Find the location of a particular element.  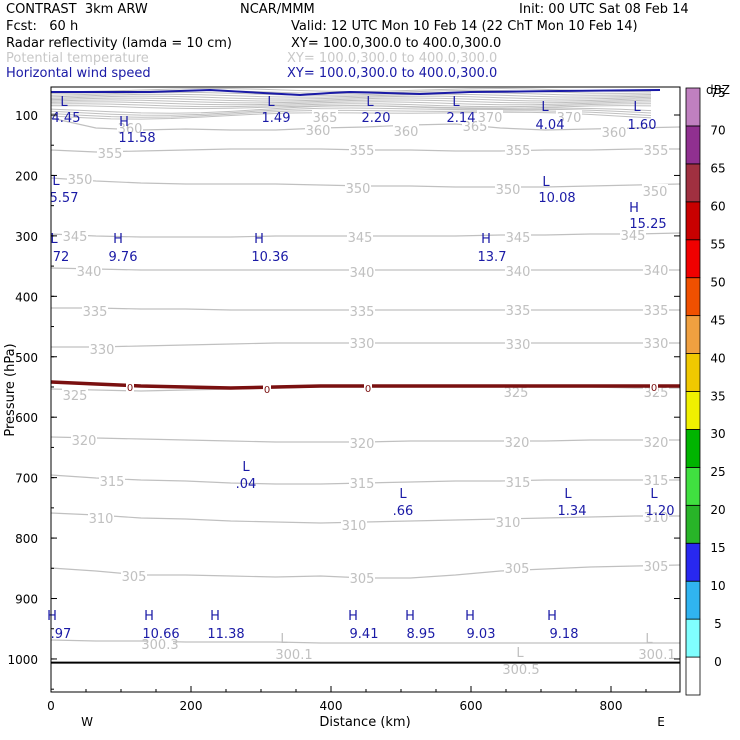

wind-extremum-value: 10.08 is located at coordinates (556, 198).